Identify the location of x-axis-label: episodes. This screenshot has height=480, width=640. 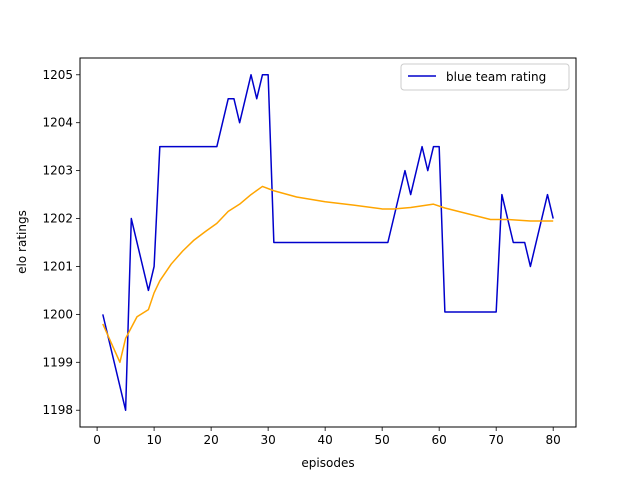
(327, 463).